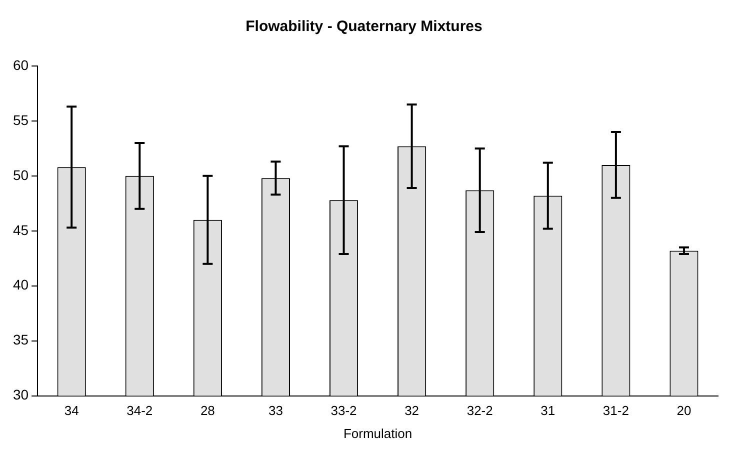  Describe the element at coordinates (412, 410) in the screenshot. I see `x-tick-label: 32` at that location.